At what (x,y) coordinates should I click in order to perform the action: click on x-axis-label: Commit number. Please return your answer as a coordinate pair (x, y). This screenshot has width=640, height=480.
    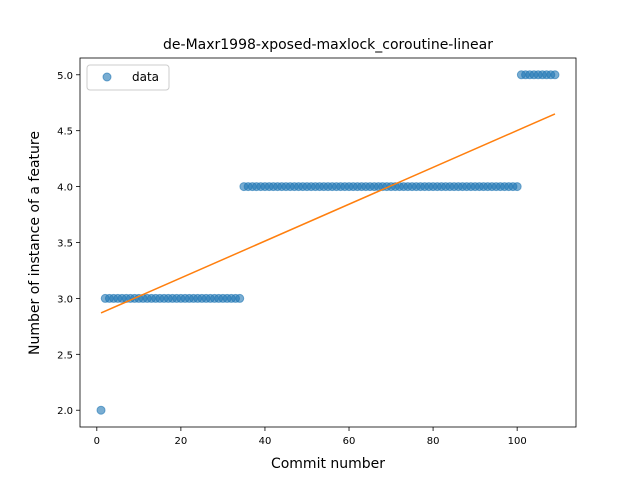
    Looking at the image, I should click on (328, 464).